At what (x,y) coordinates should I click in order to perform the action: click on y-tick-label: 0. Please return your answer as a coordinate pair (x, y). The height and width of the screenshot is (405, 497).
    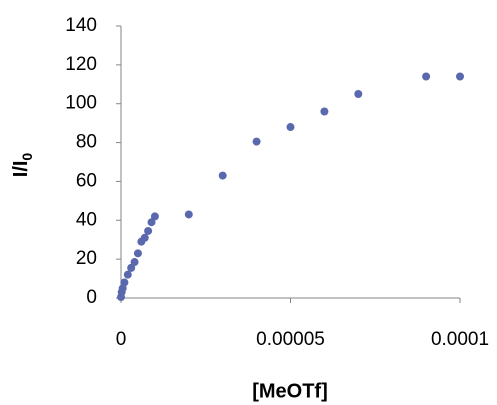
    Looking at the image, I should click on (91, 297).